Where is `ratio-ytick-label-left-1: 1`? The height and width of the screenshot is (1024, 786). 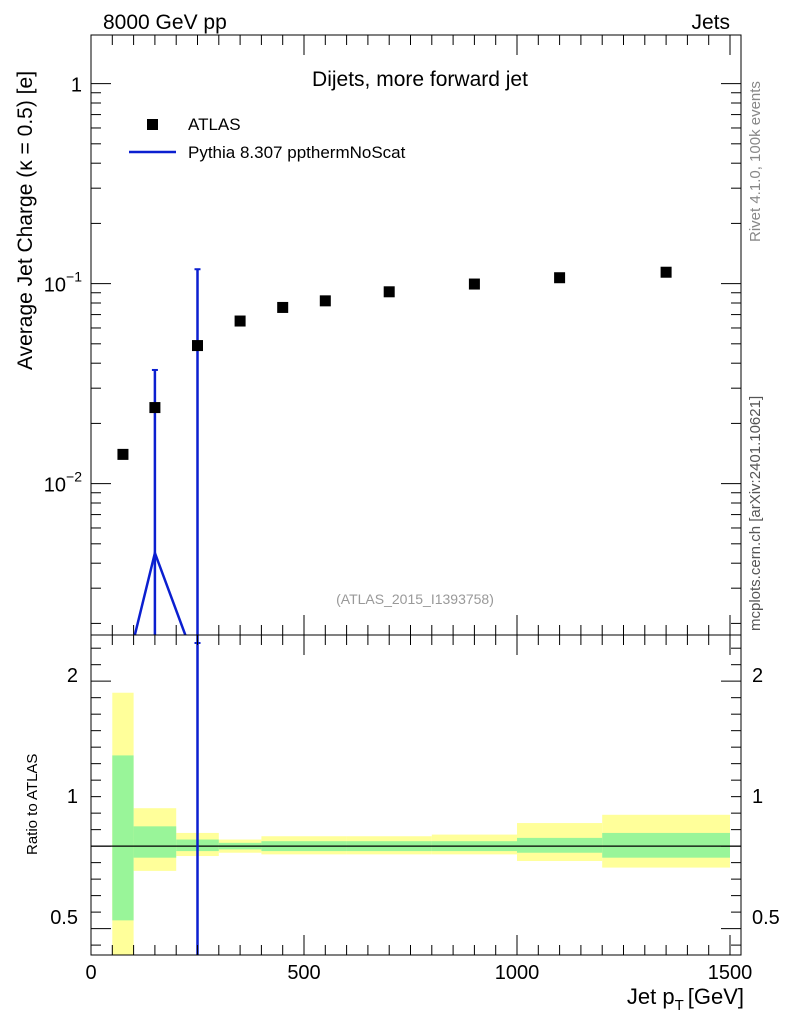
ratio-ytick-label-left-1: 1 is located at coordinates (72, 797).